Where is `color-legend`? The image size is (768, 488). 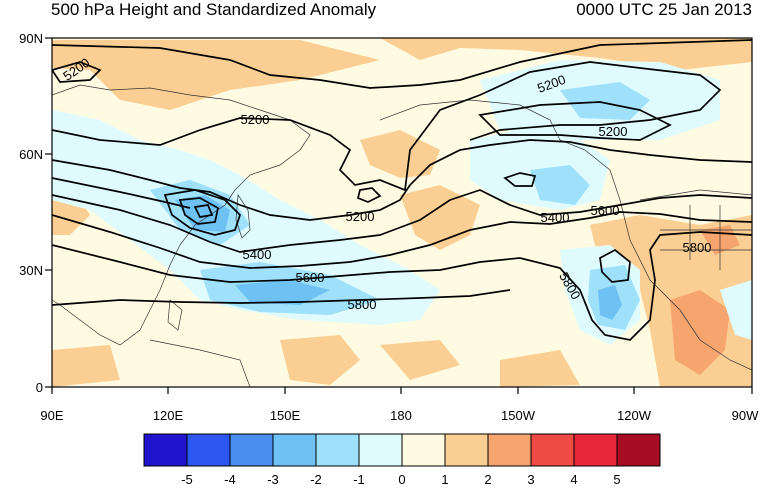
color-legend is located at coordinates (402, 450).